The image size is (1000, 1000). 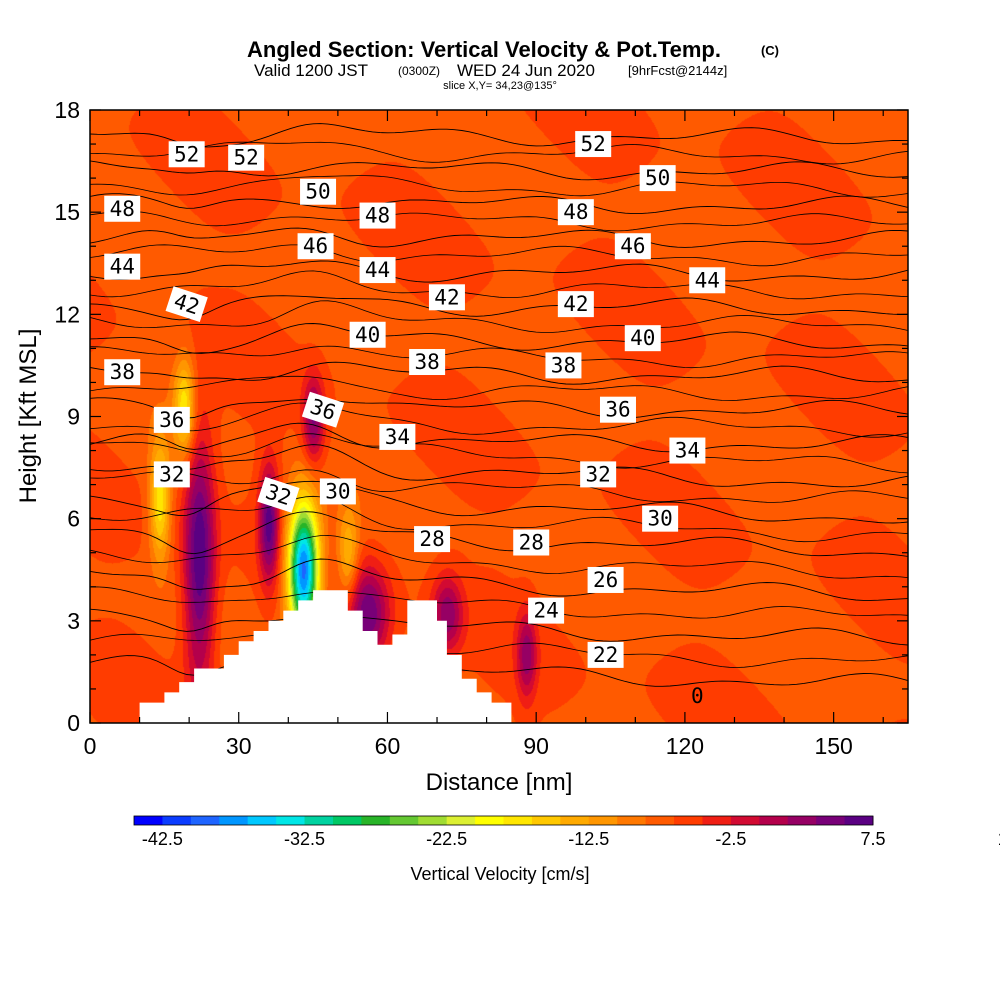 I want to click on colorbar-tick-label: -2.5, so click(x=730, y=839).